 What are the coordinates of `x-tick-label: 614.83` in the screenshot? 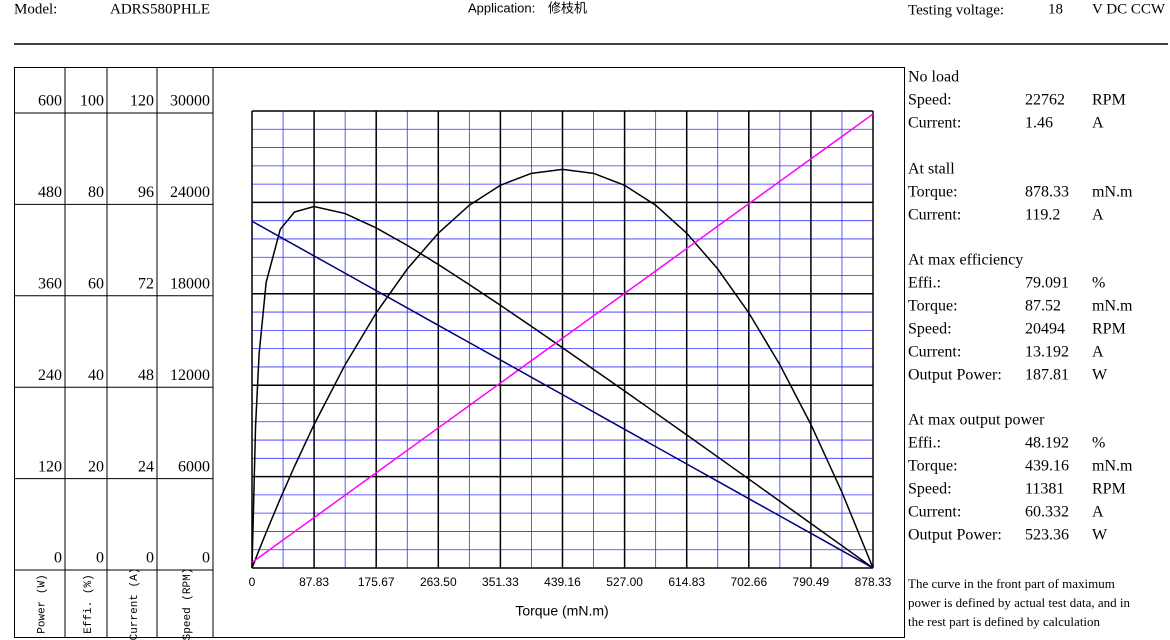 It's located at (686, 582).